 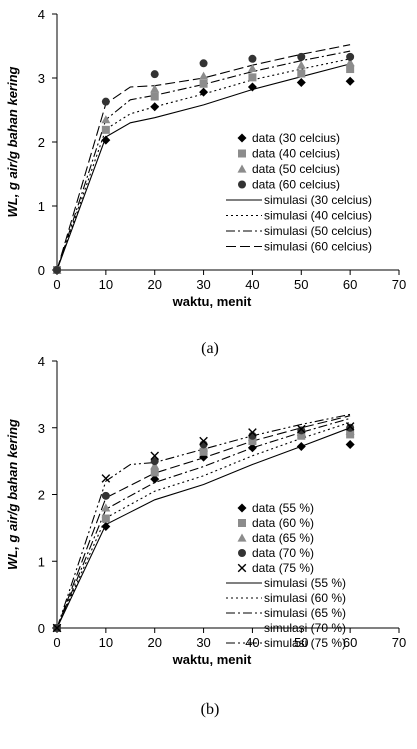 I want to click on legend-entry: simulasi (75 %), so click(x=305, y=643).